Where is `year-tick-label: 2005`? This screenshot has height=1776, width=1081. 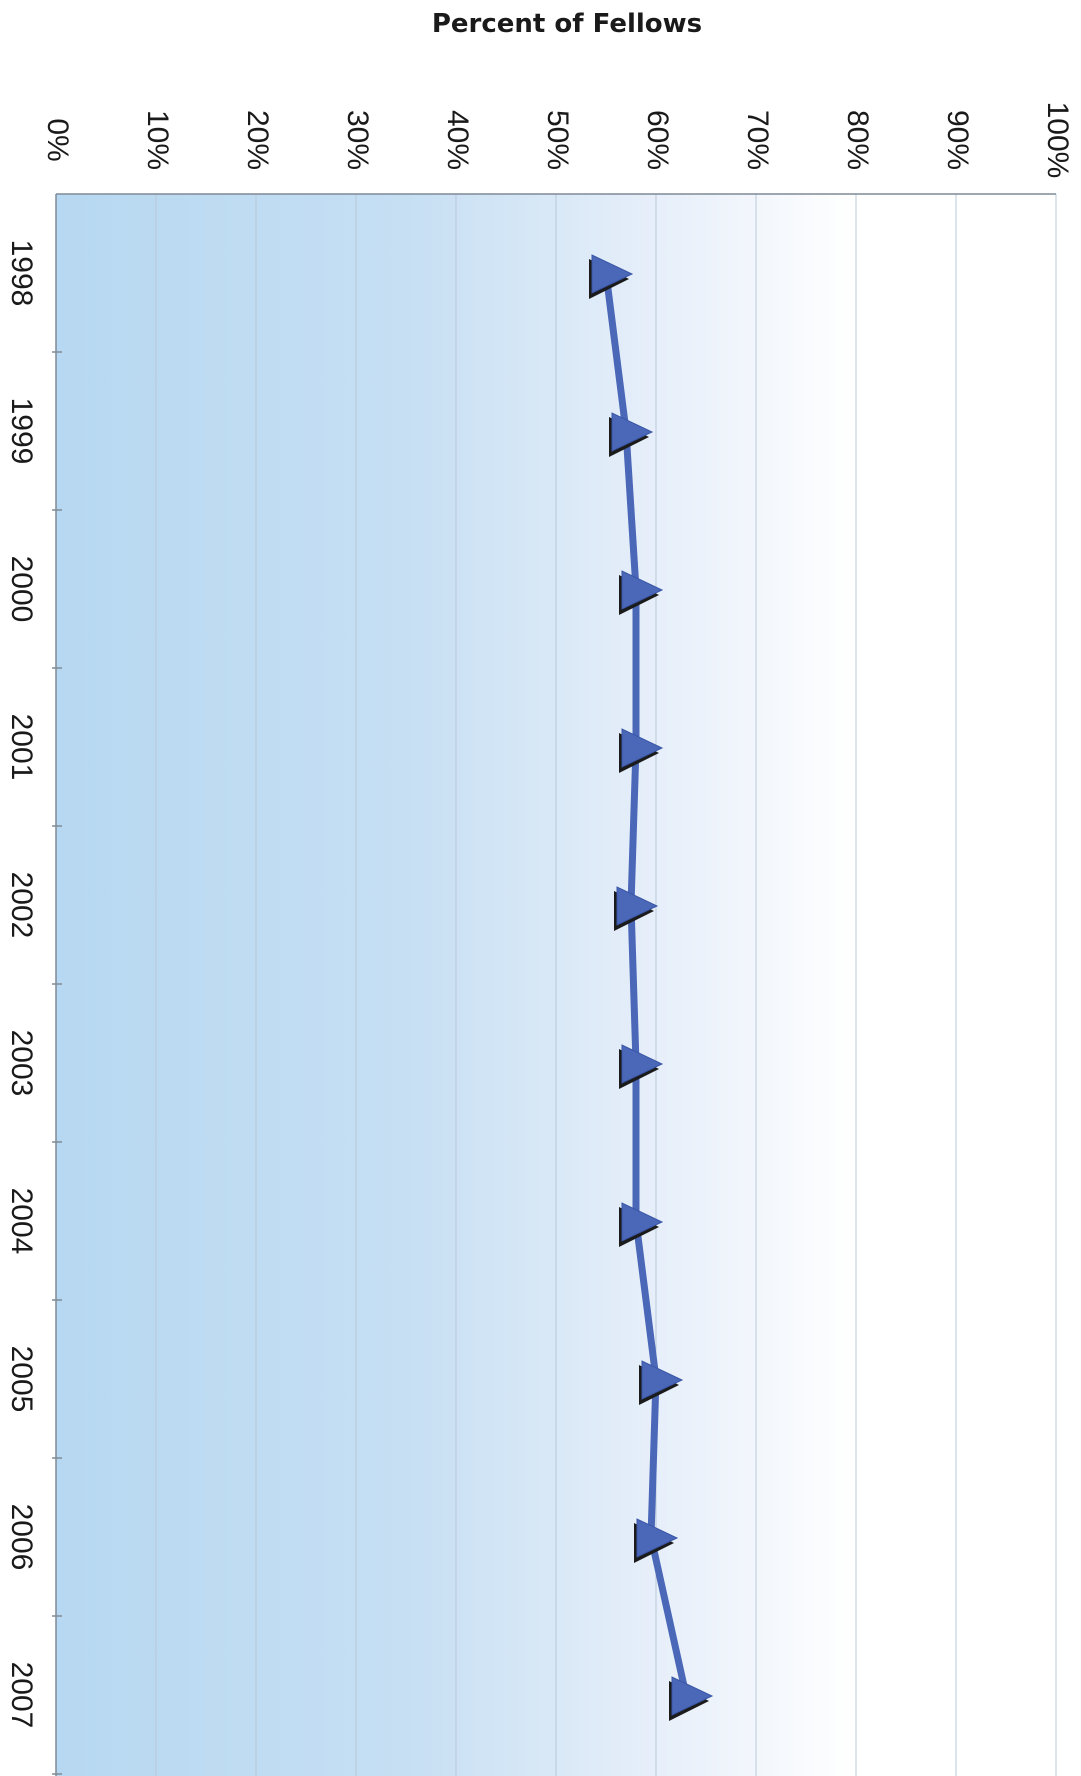
year-tick-label: 2005 is located at coordinates (21, 1379).